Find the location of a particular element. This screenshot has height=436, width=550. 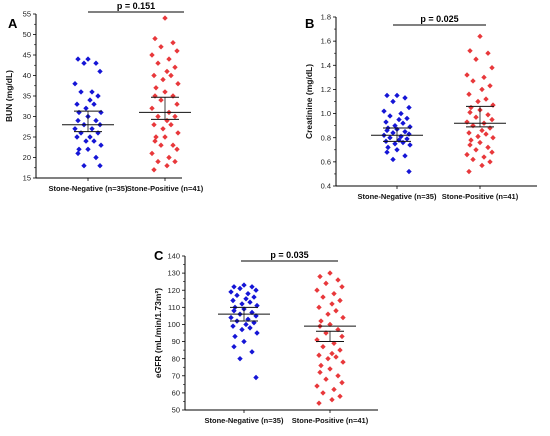

y-tick-label: 70 is located at coordinates (176, 375).